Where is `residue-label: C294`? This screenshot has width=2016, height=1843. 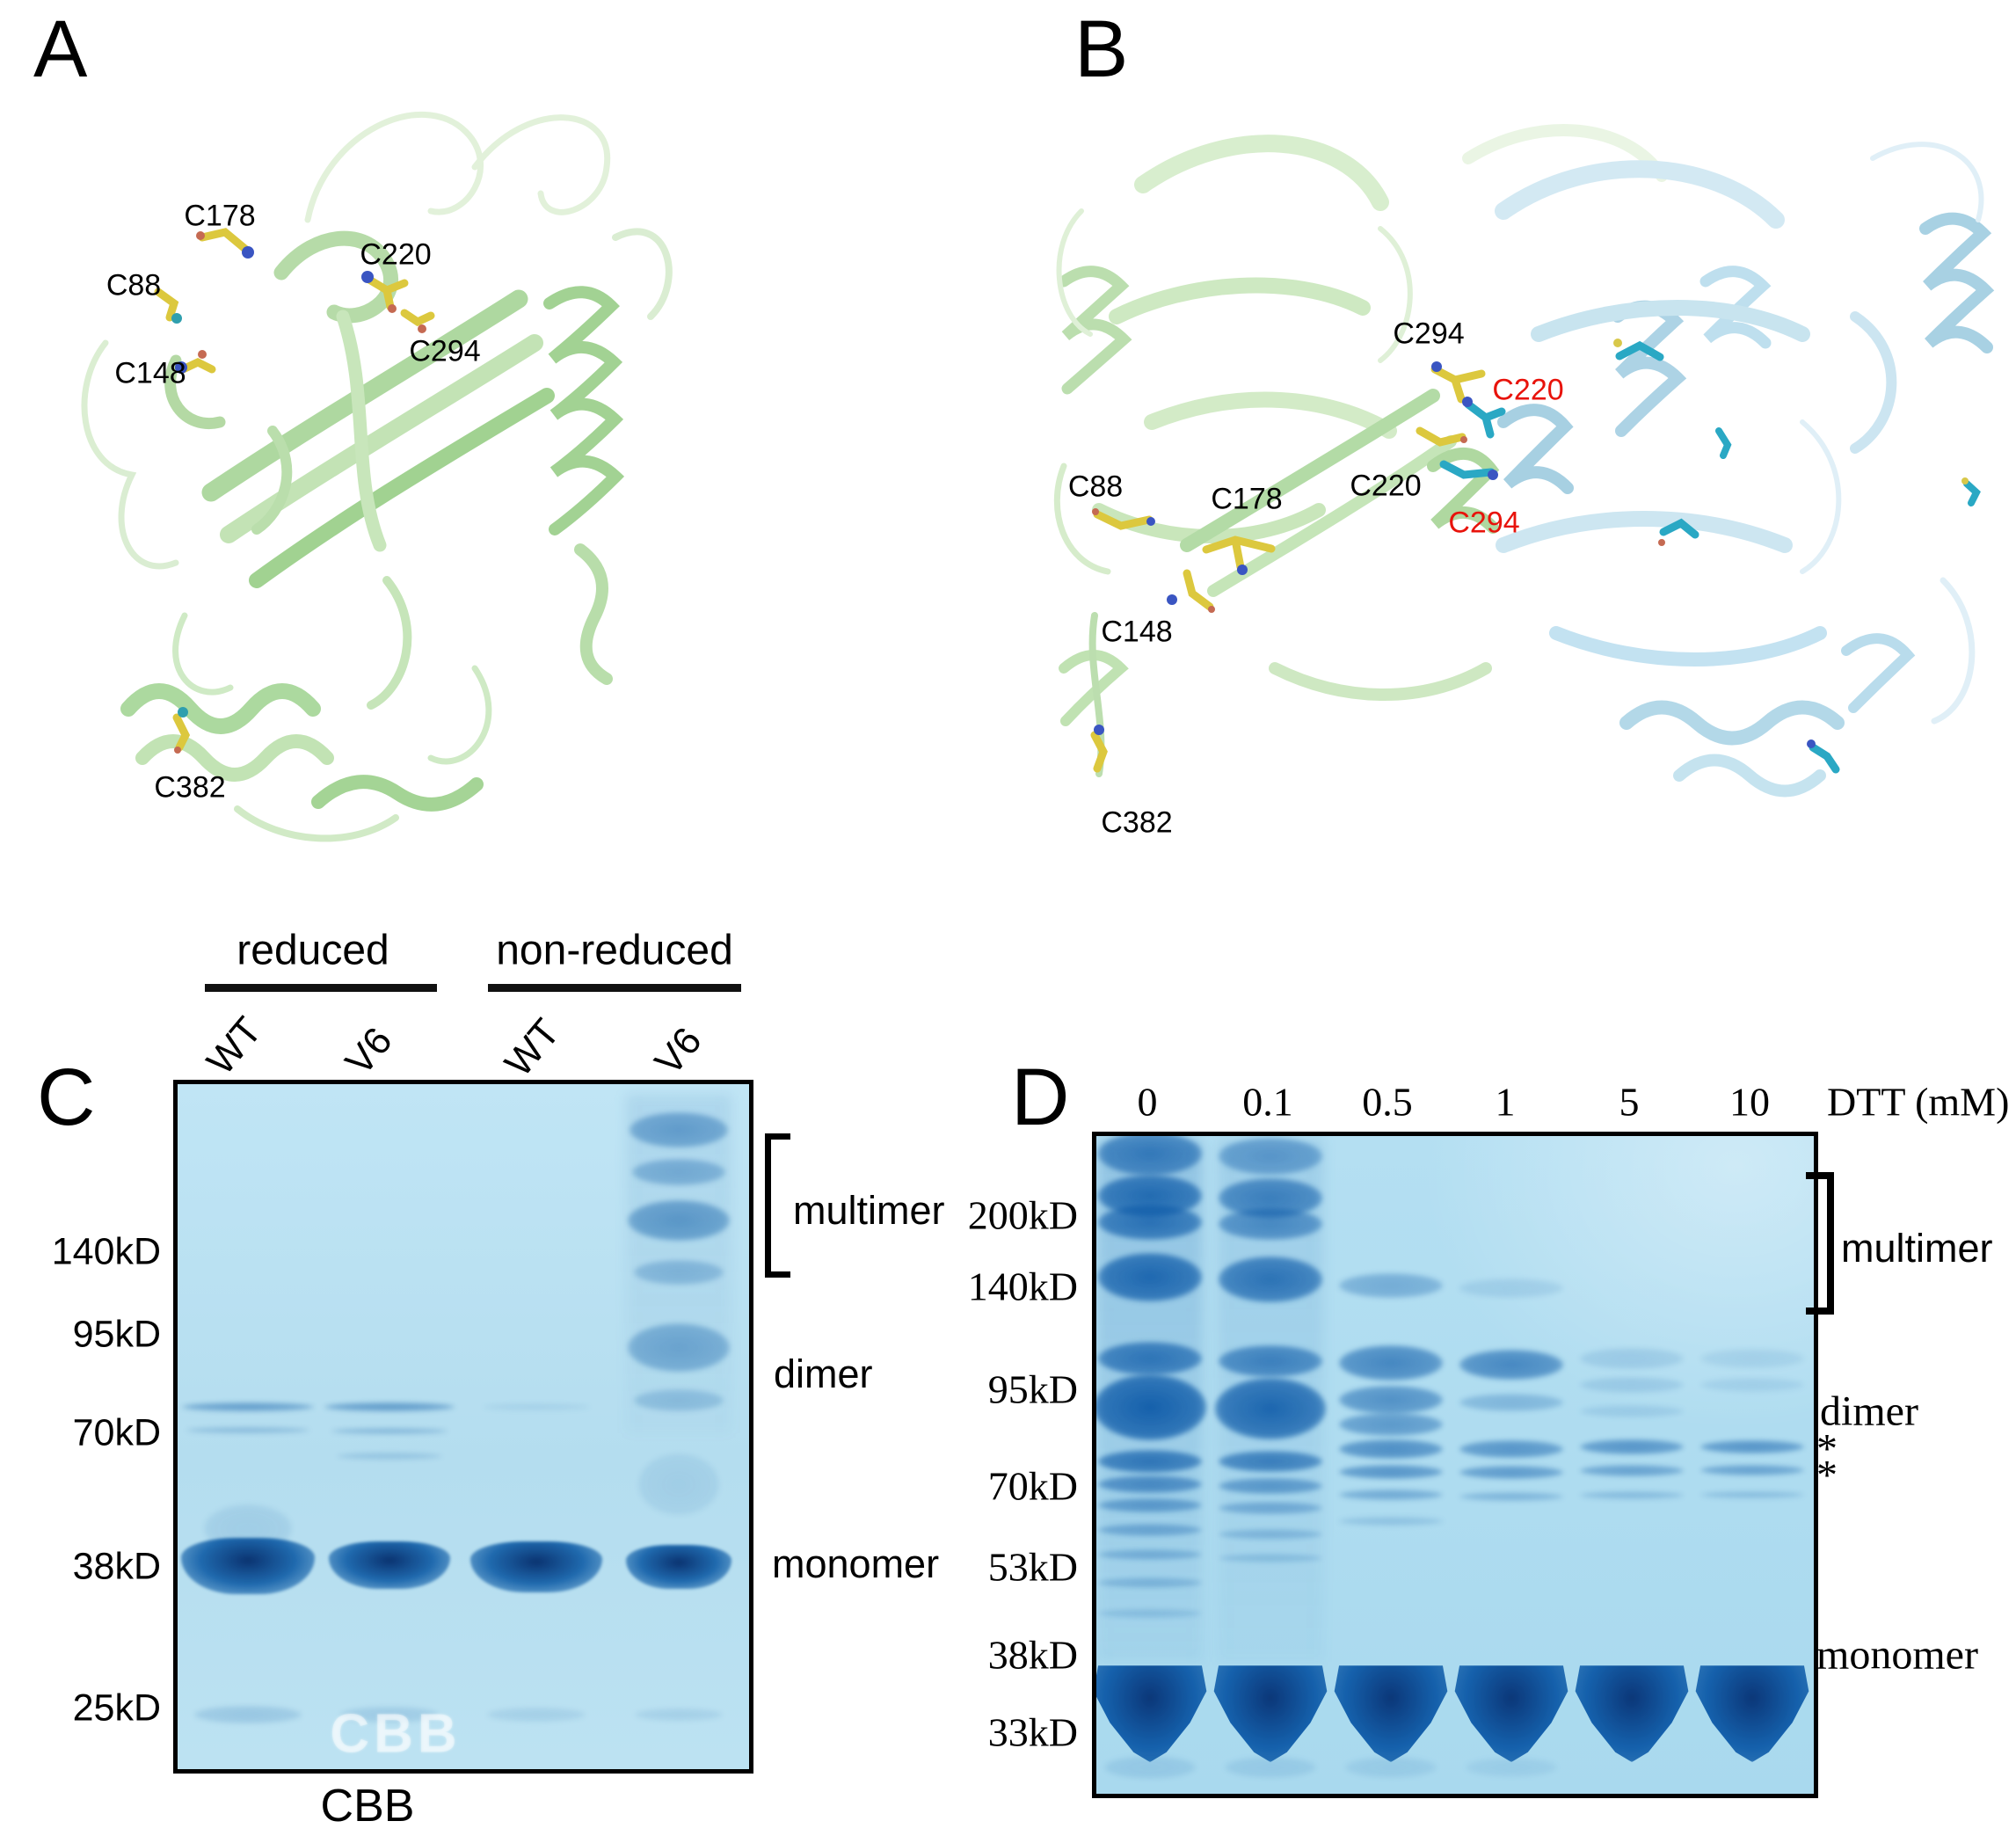
residue-label: C294 is located at coordinates (445, 351).